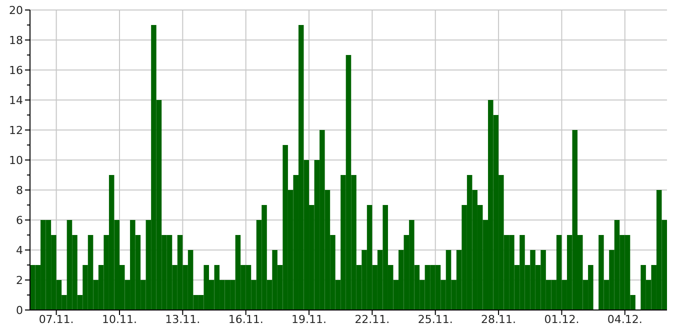  Describe the element at coordinates (16, 100) in the screenshot. I see `y-tick-label: 14` at that location.